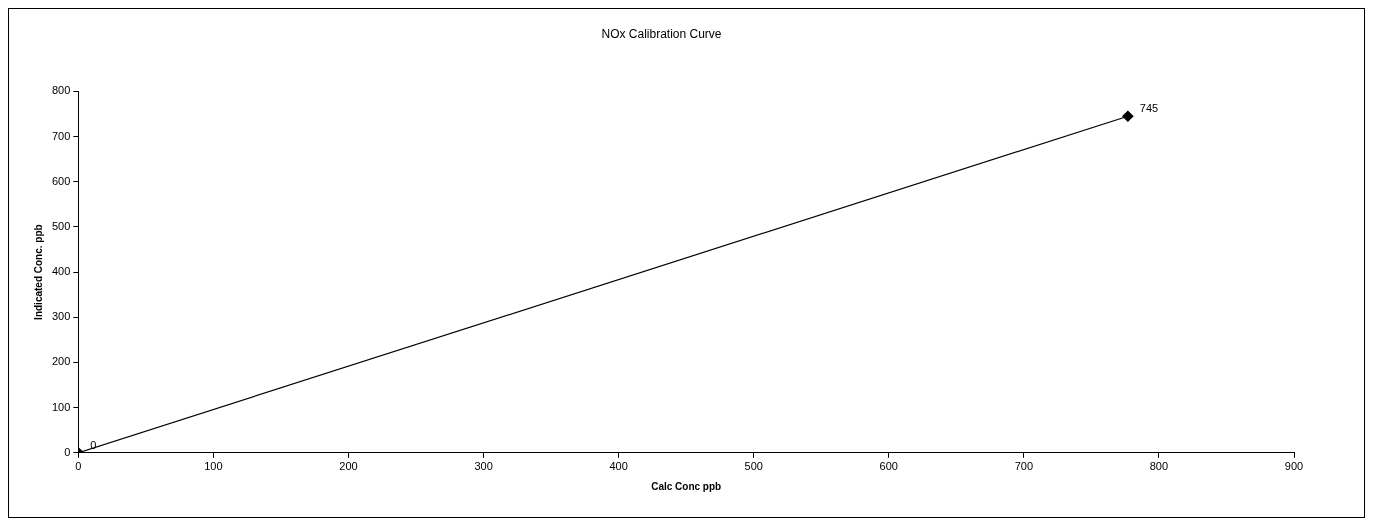 This screenshot has width=1373, height=528. Describe the element at coordinates (348, 466) in the screenshot. I see `x-tick-label: 200` at that location.